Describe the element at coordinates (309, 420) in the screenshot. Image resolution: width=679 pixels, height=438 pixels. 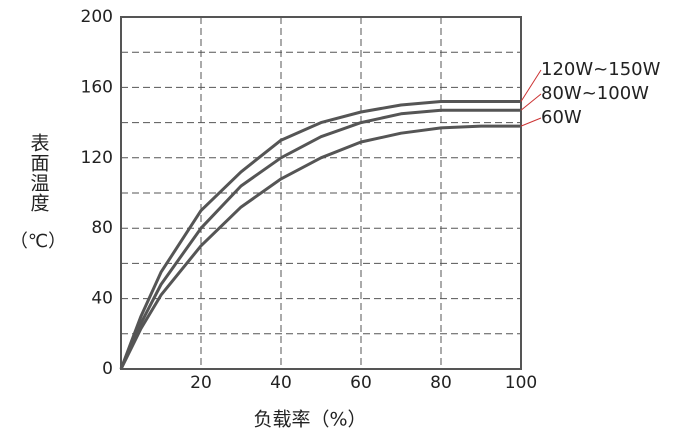
I see `x-axis-label: 负载率（%）` at that location.